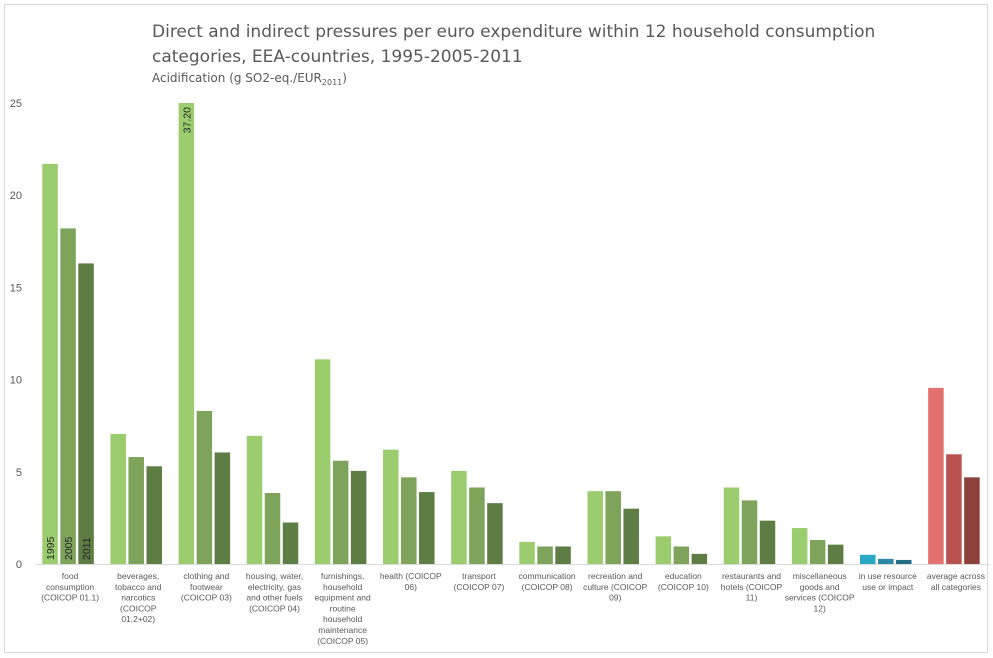 This screenshot has height=658, width=993. I want to click on subtitle-prefix: Acidification (g SO2-eq./EUR, so click(237, 78).